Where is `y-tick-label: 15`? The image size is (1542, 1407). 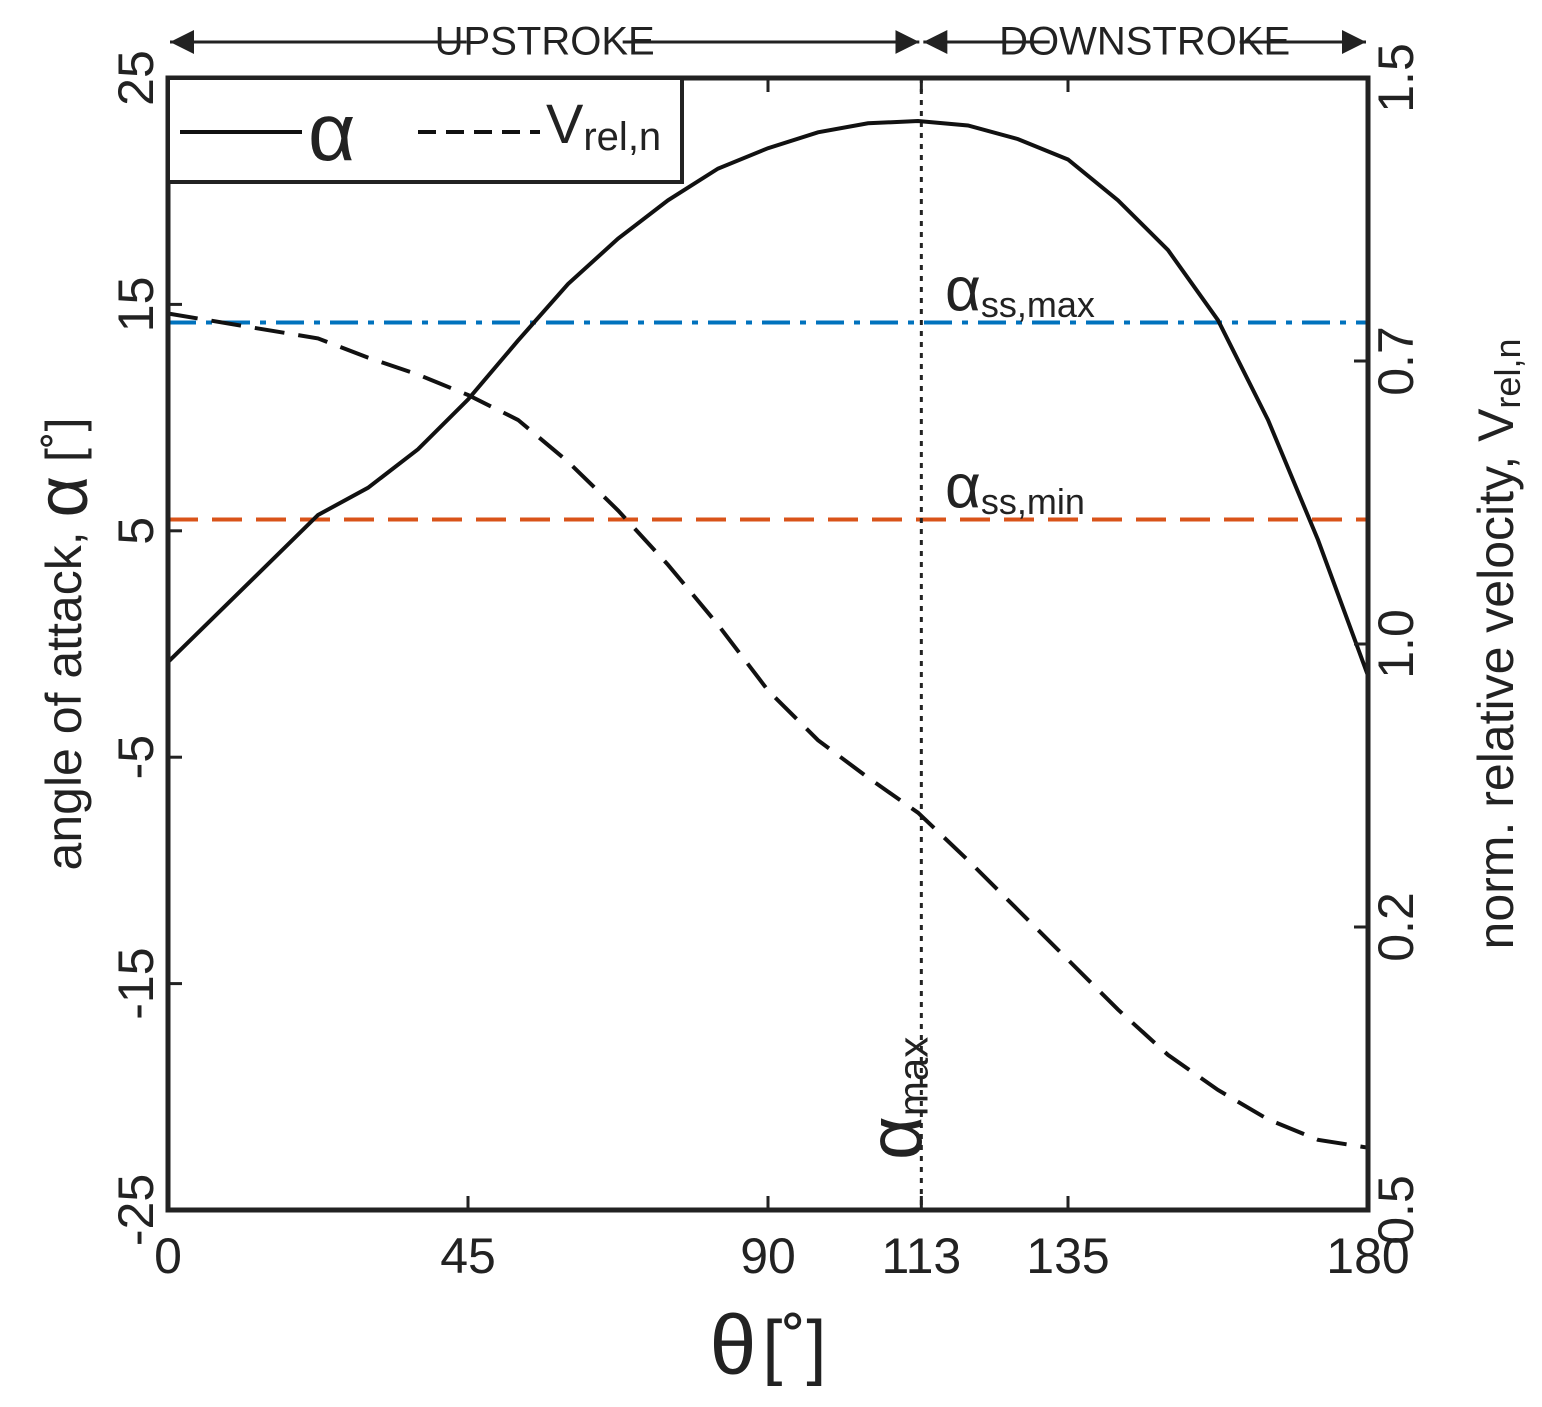
y-tick-label: 15 is located at coordinates (136, 305).